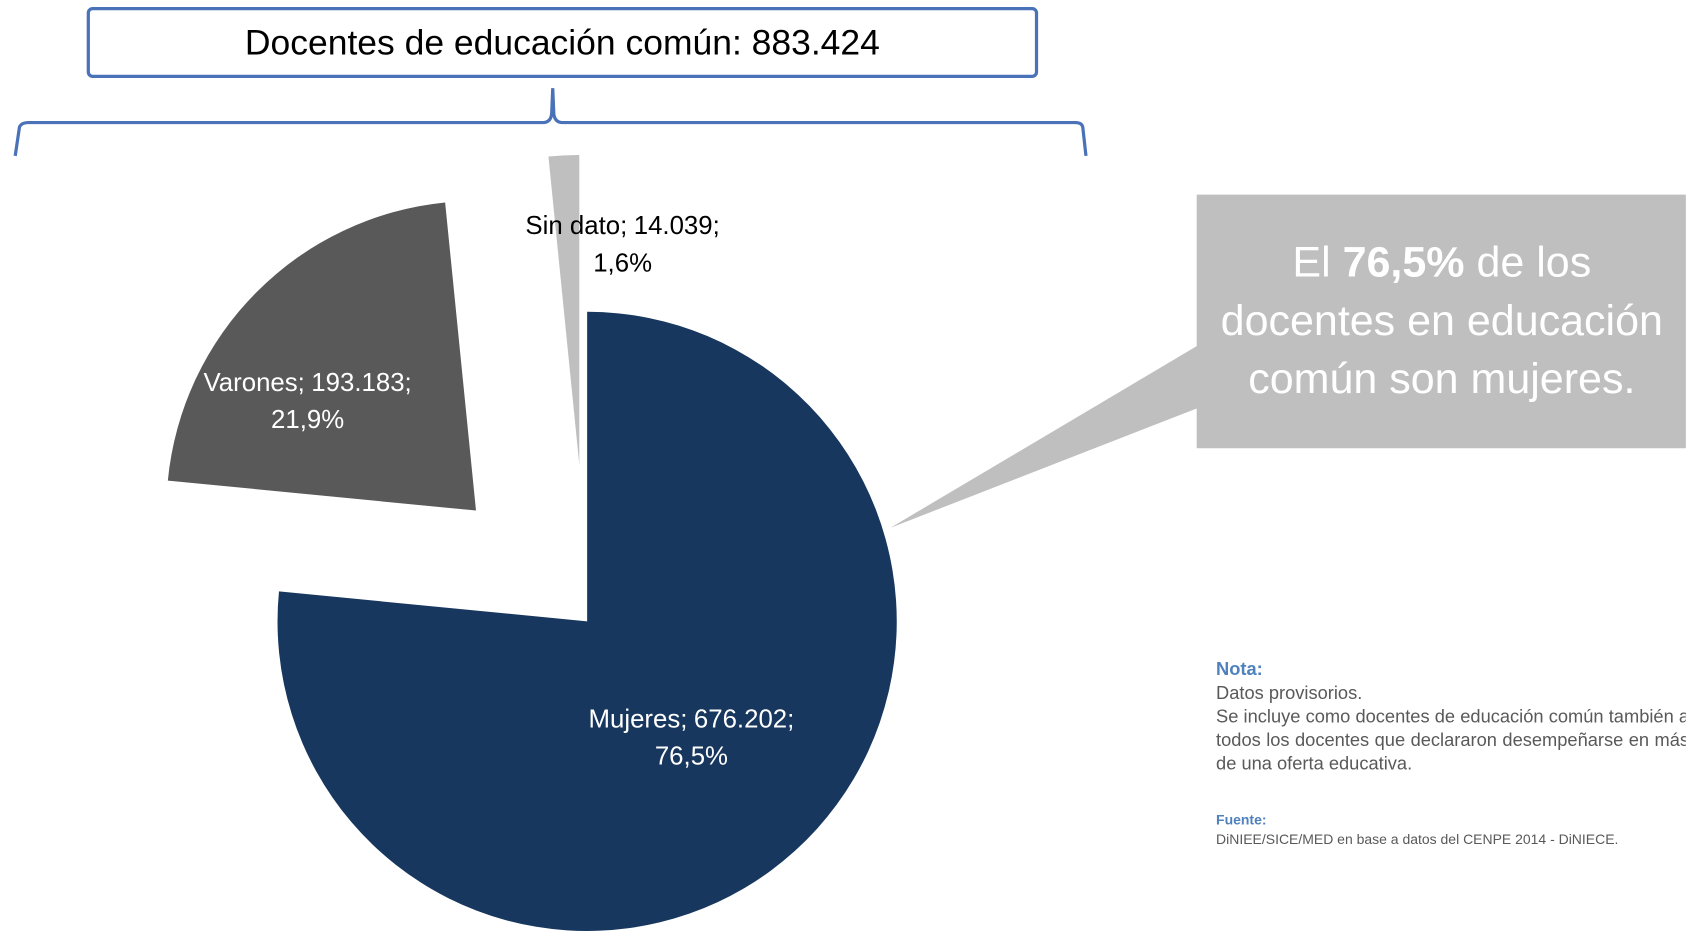 This screenshot has width=1686, height=931. I want to click on slice-value: 193.183, so click(357, 383).